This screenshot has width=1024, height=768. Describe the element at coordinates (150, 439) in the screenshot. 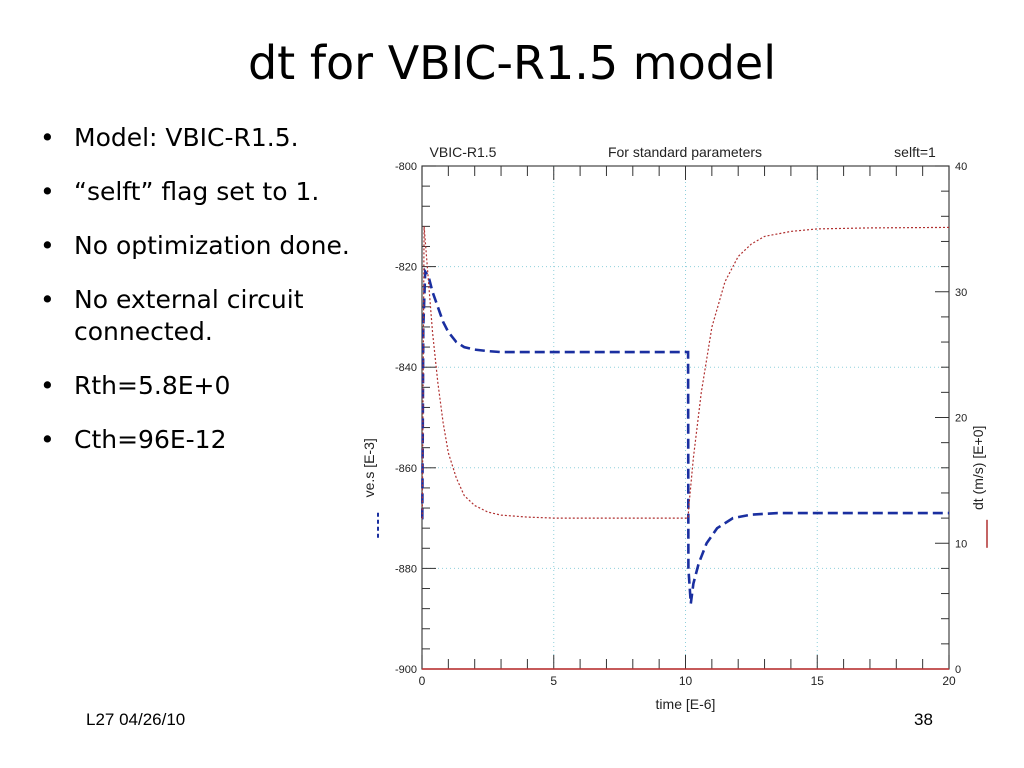

I see `bullet-text: Cth=96E-12` at that location.